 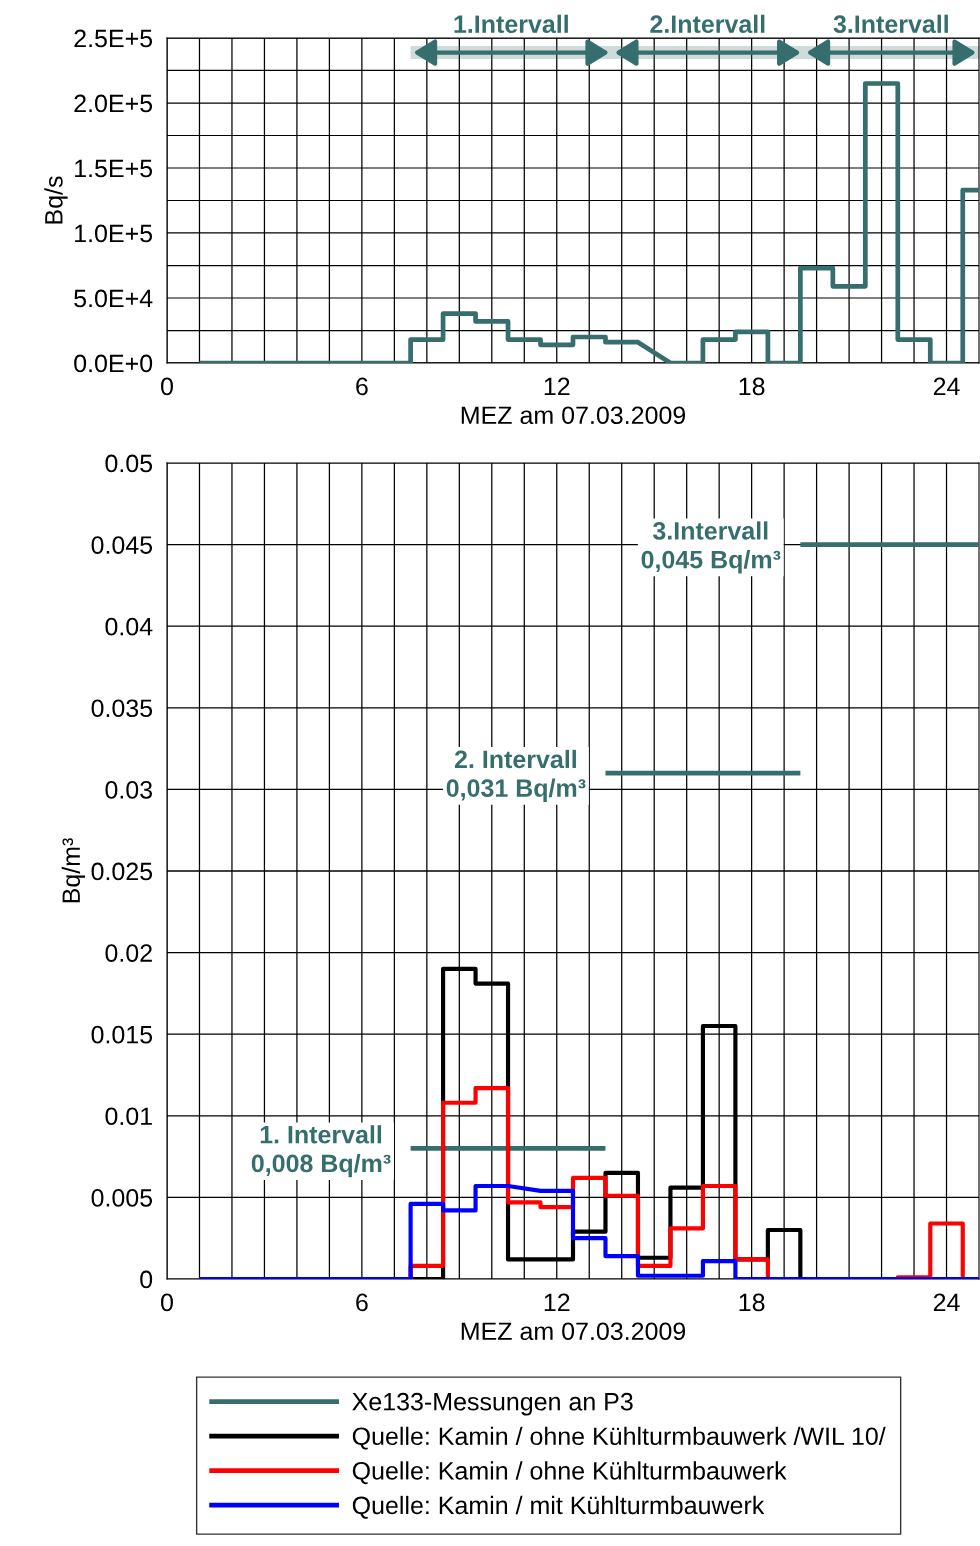 I want to click on y-tick-label: 0, so click(x=146, y=1279).